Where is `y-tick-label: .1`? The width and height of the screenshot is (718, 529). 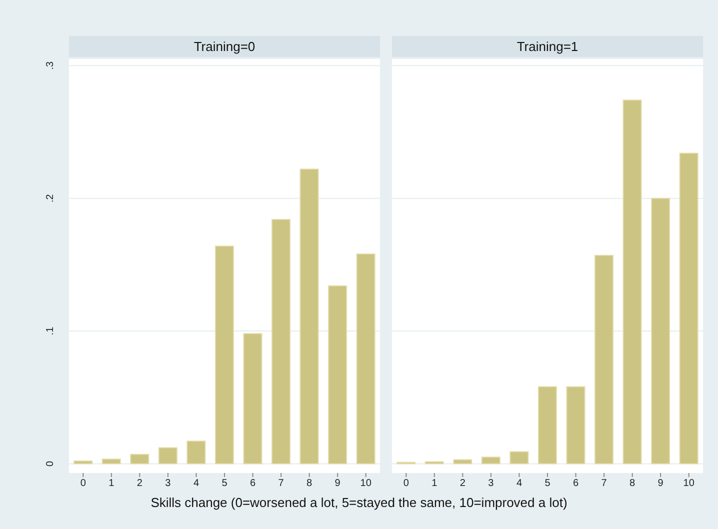 y-tick-label: .1 is located at coordinates (50, 331).